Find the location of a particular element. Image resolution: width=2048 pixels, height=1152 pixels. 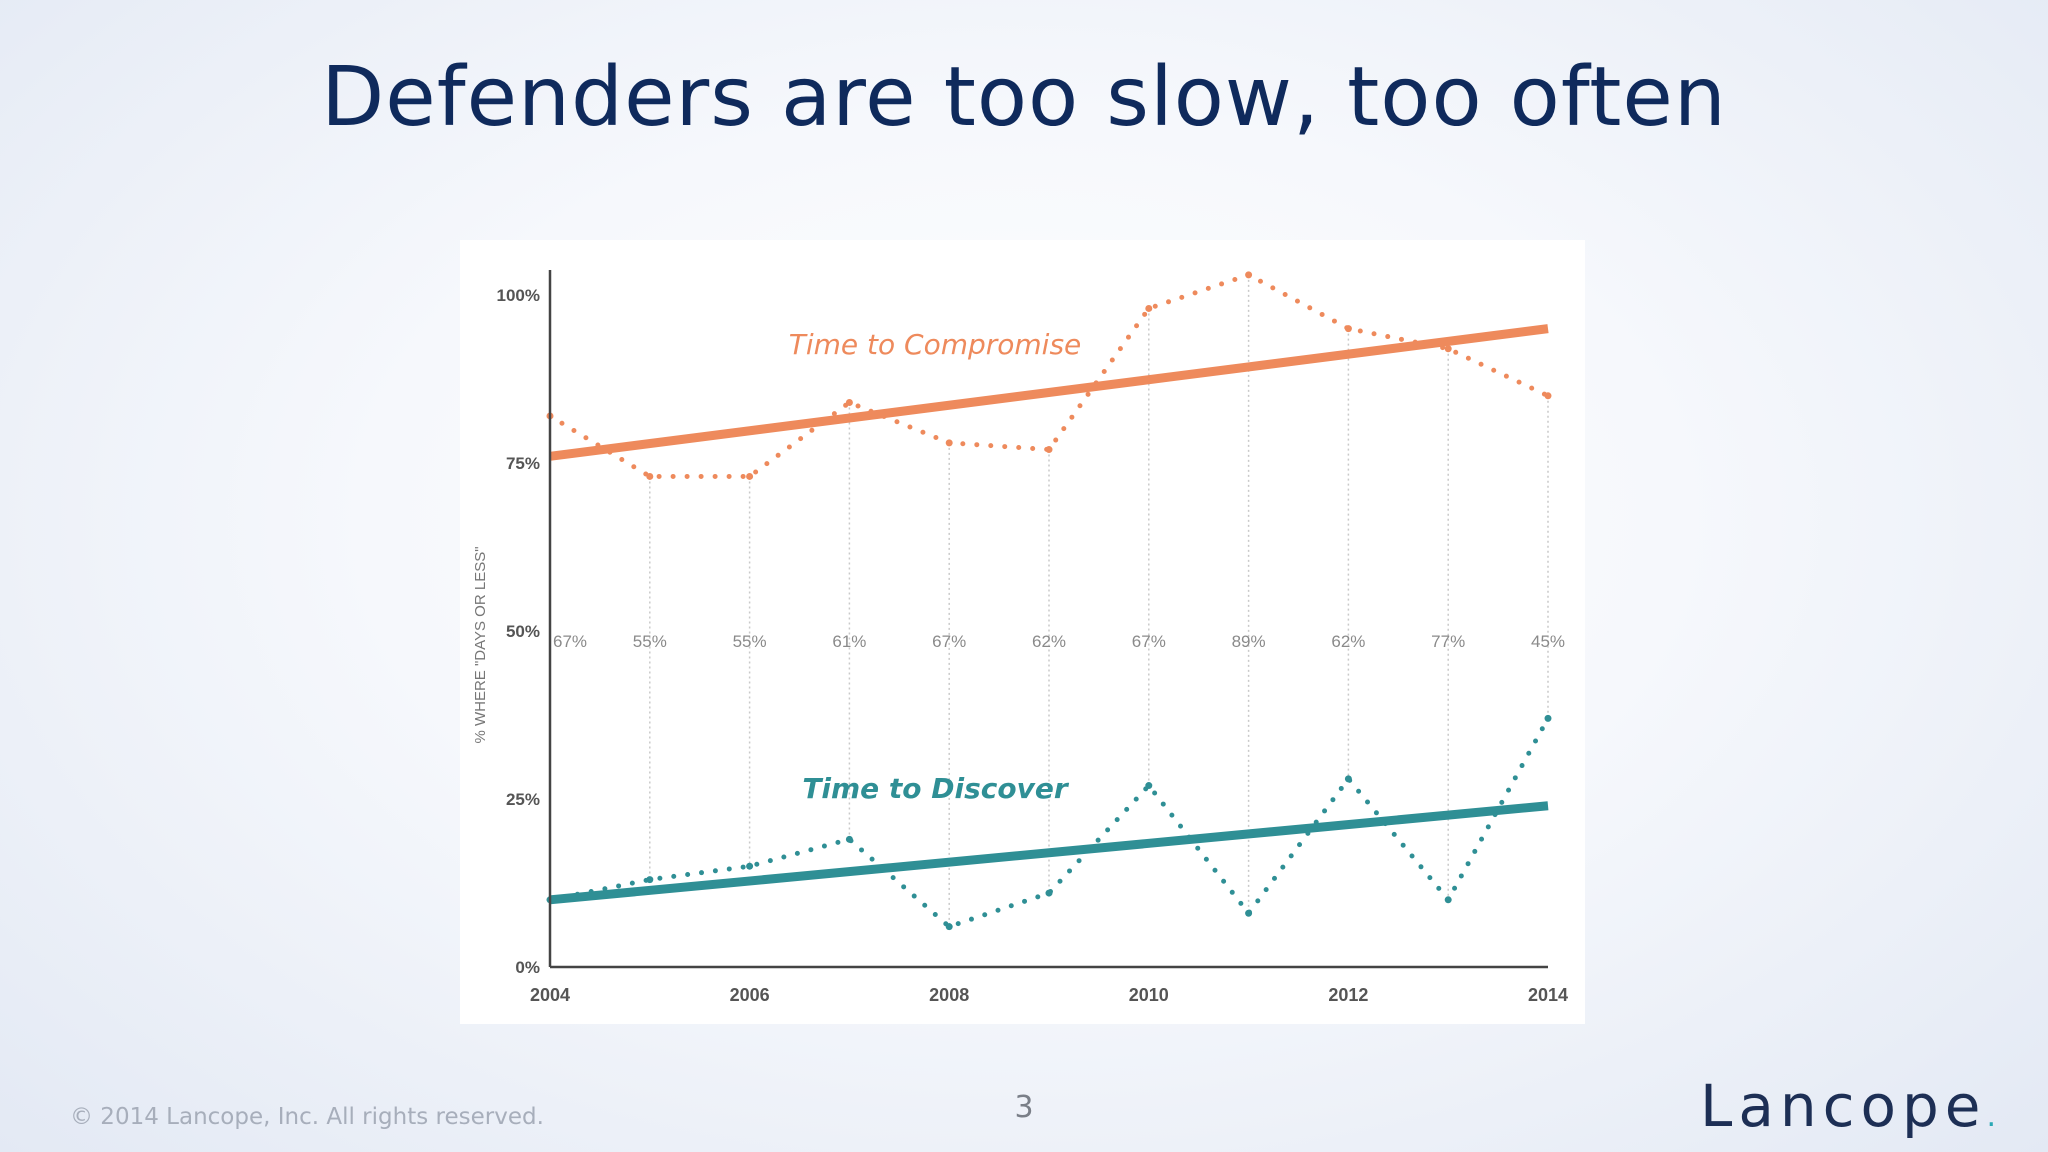

data-point-1-2007 is located at coordinates (849, 839).